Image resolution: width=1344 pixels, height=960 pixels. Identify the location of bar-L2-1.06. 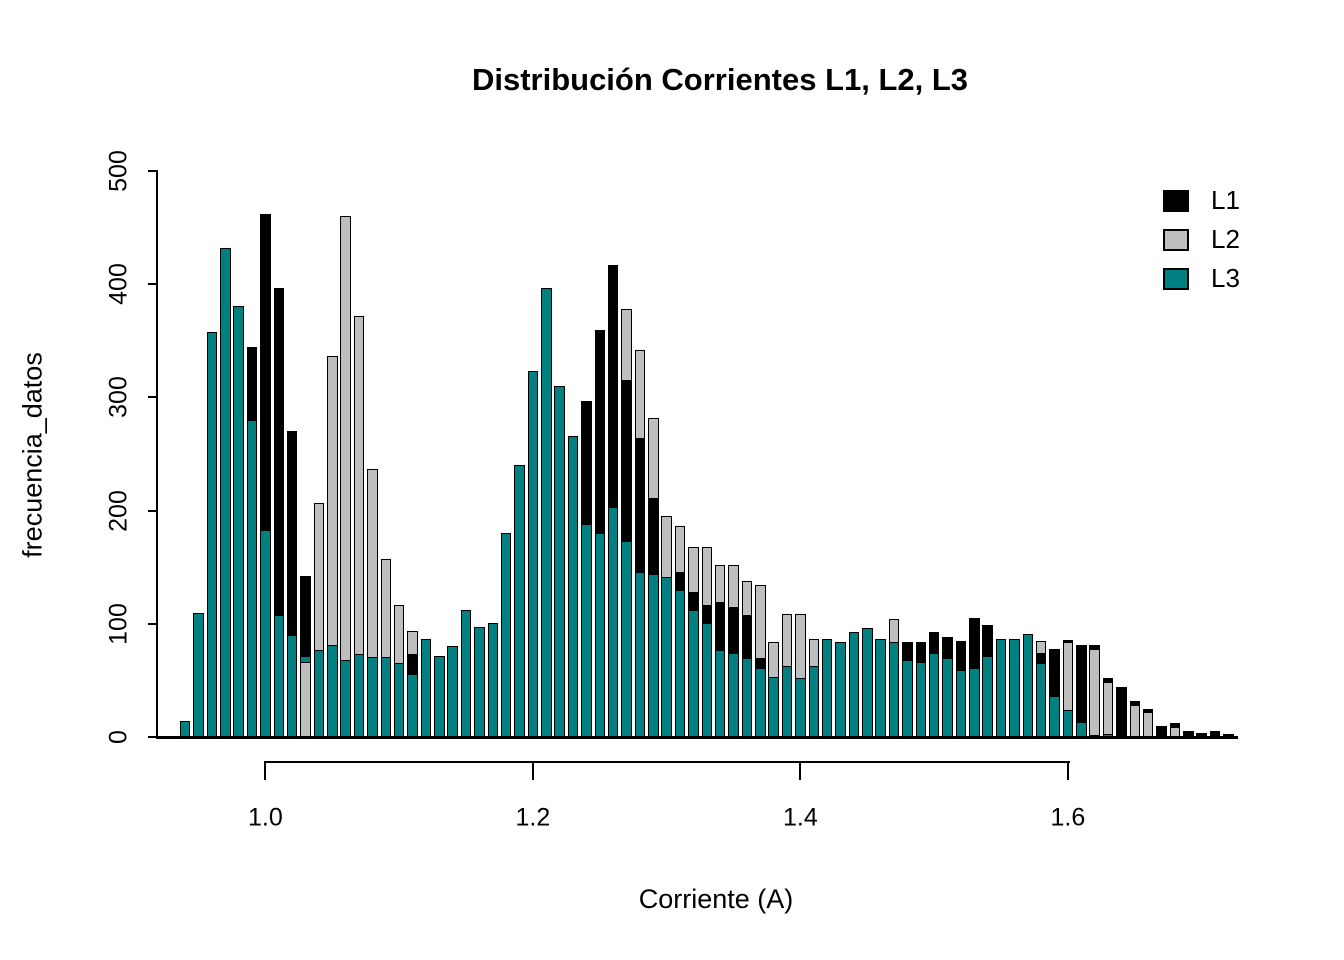
(345, 476).